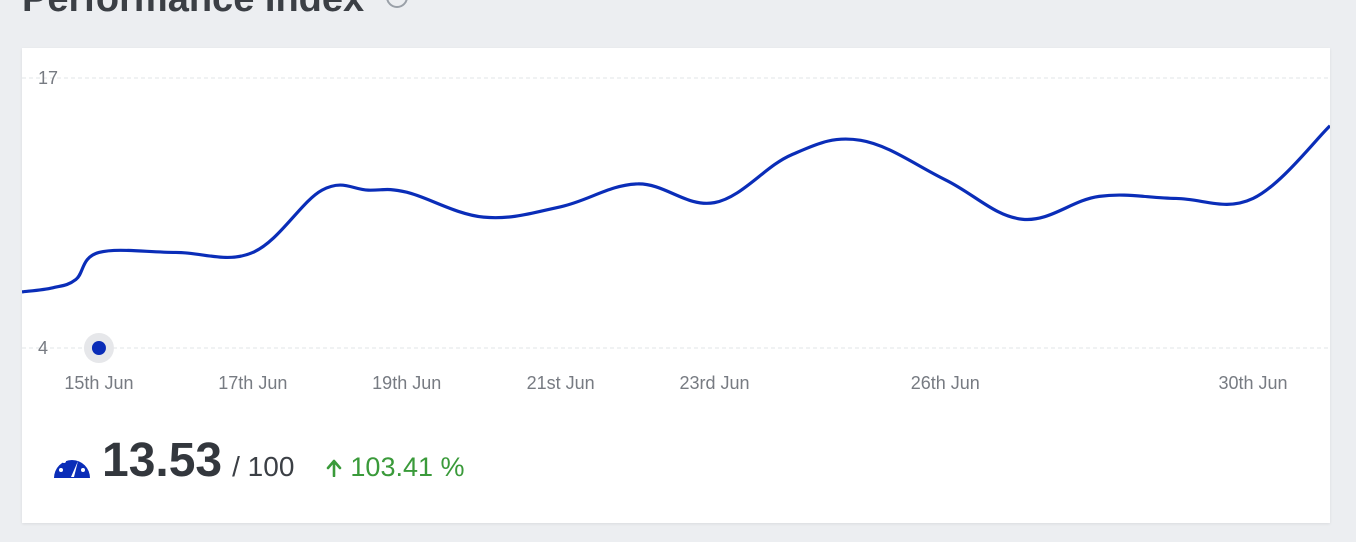 The height and width of the screenshot is (542, 1356). What do you see at coordinates (43, 348) in the screenshot?
I see `y-tick-label: 4` at bounding box center [43, 348].